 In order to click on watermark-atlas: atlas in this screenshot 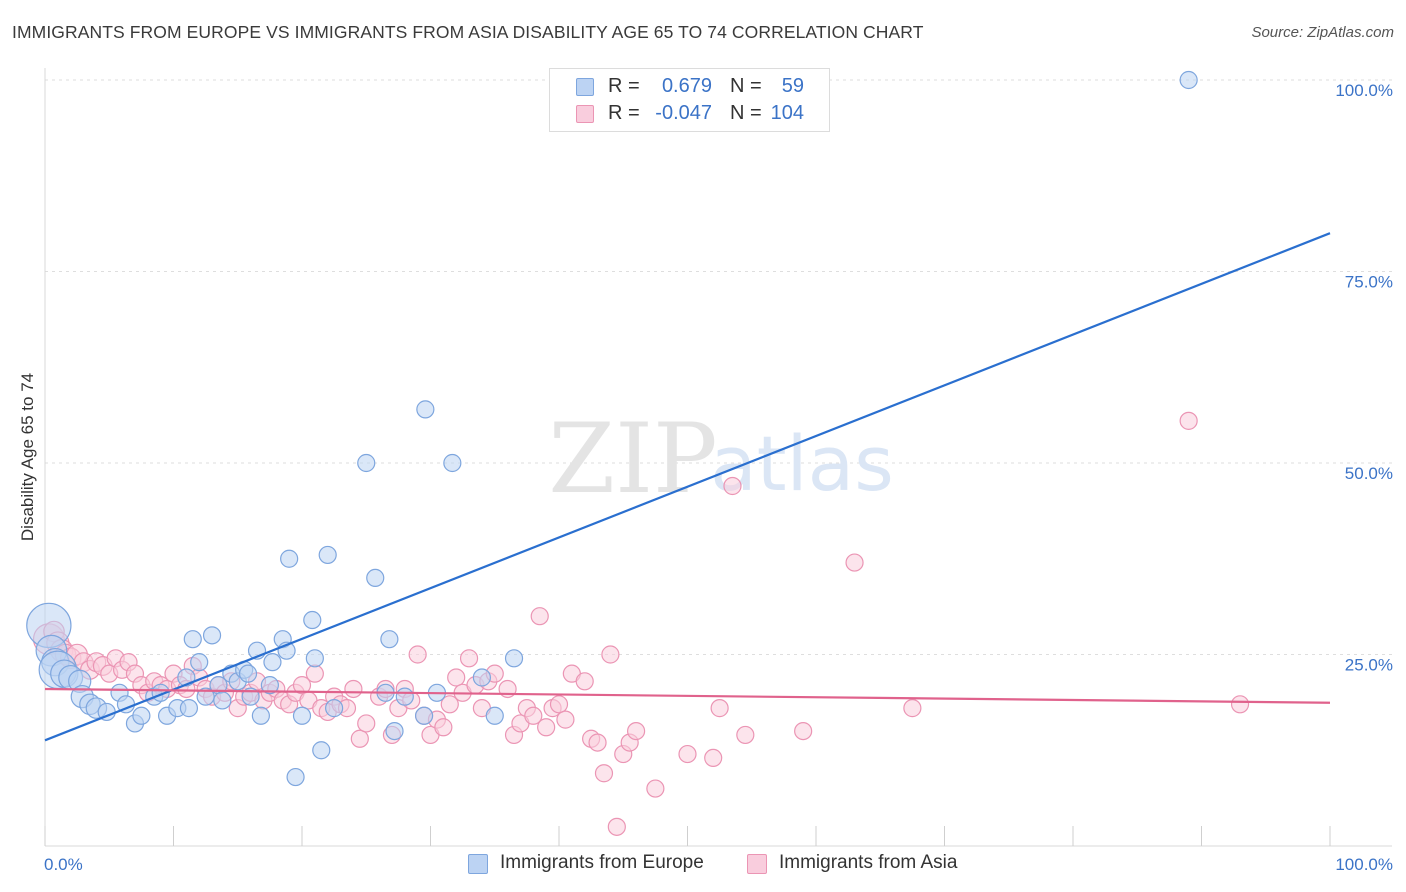, I will do `click(802, 463)`.